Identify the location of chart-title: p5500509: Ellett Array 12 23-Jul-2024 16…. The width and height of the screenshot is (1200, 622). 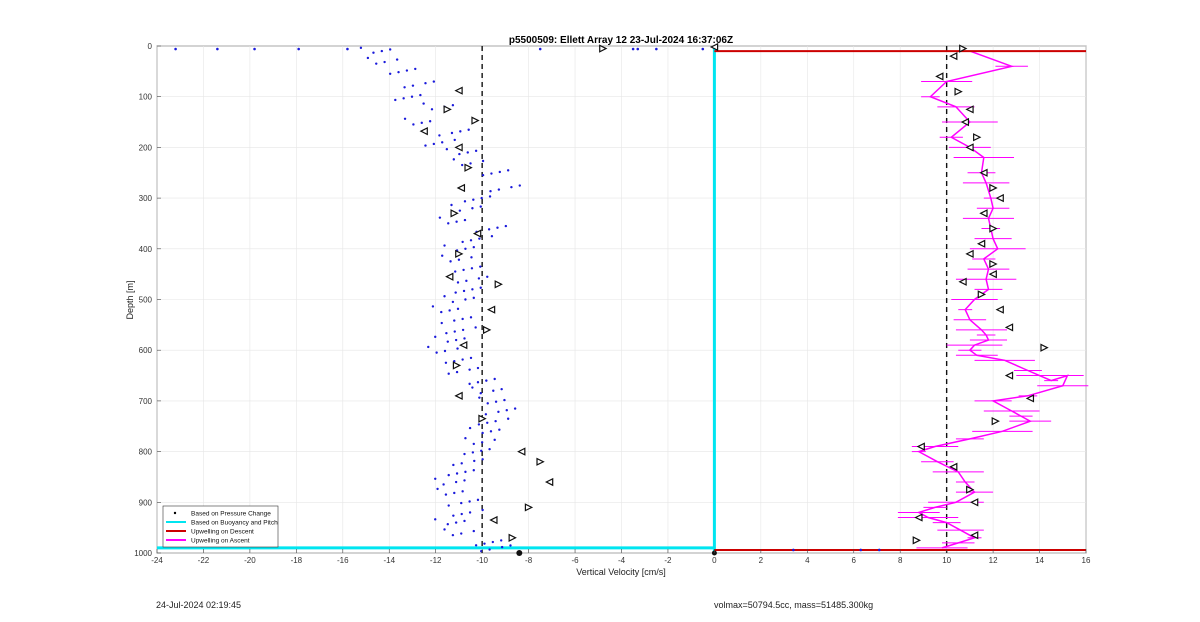
(621, 40).